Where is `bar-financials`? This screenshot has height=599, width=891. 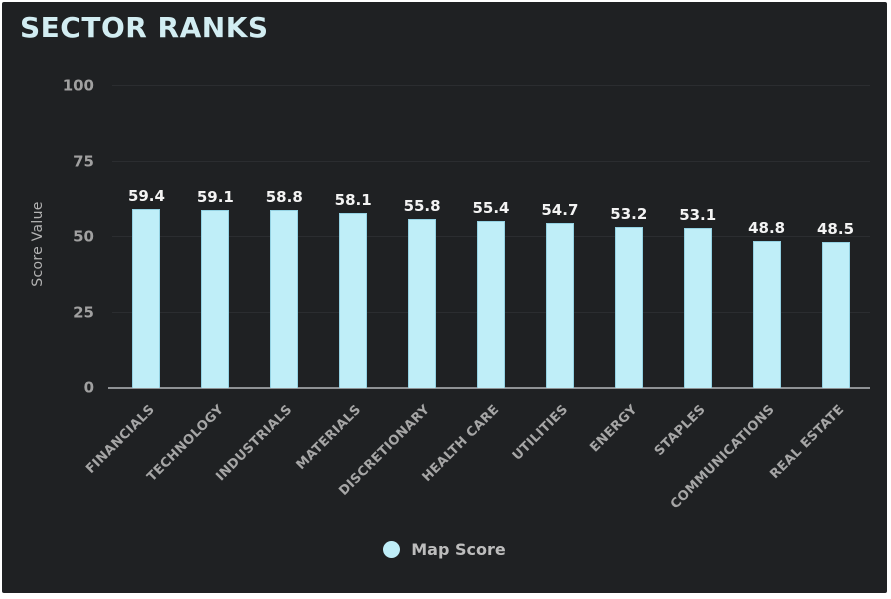 bar-financials is located at coordinates (146, 298).